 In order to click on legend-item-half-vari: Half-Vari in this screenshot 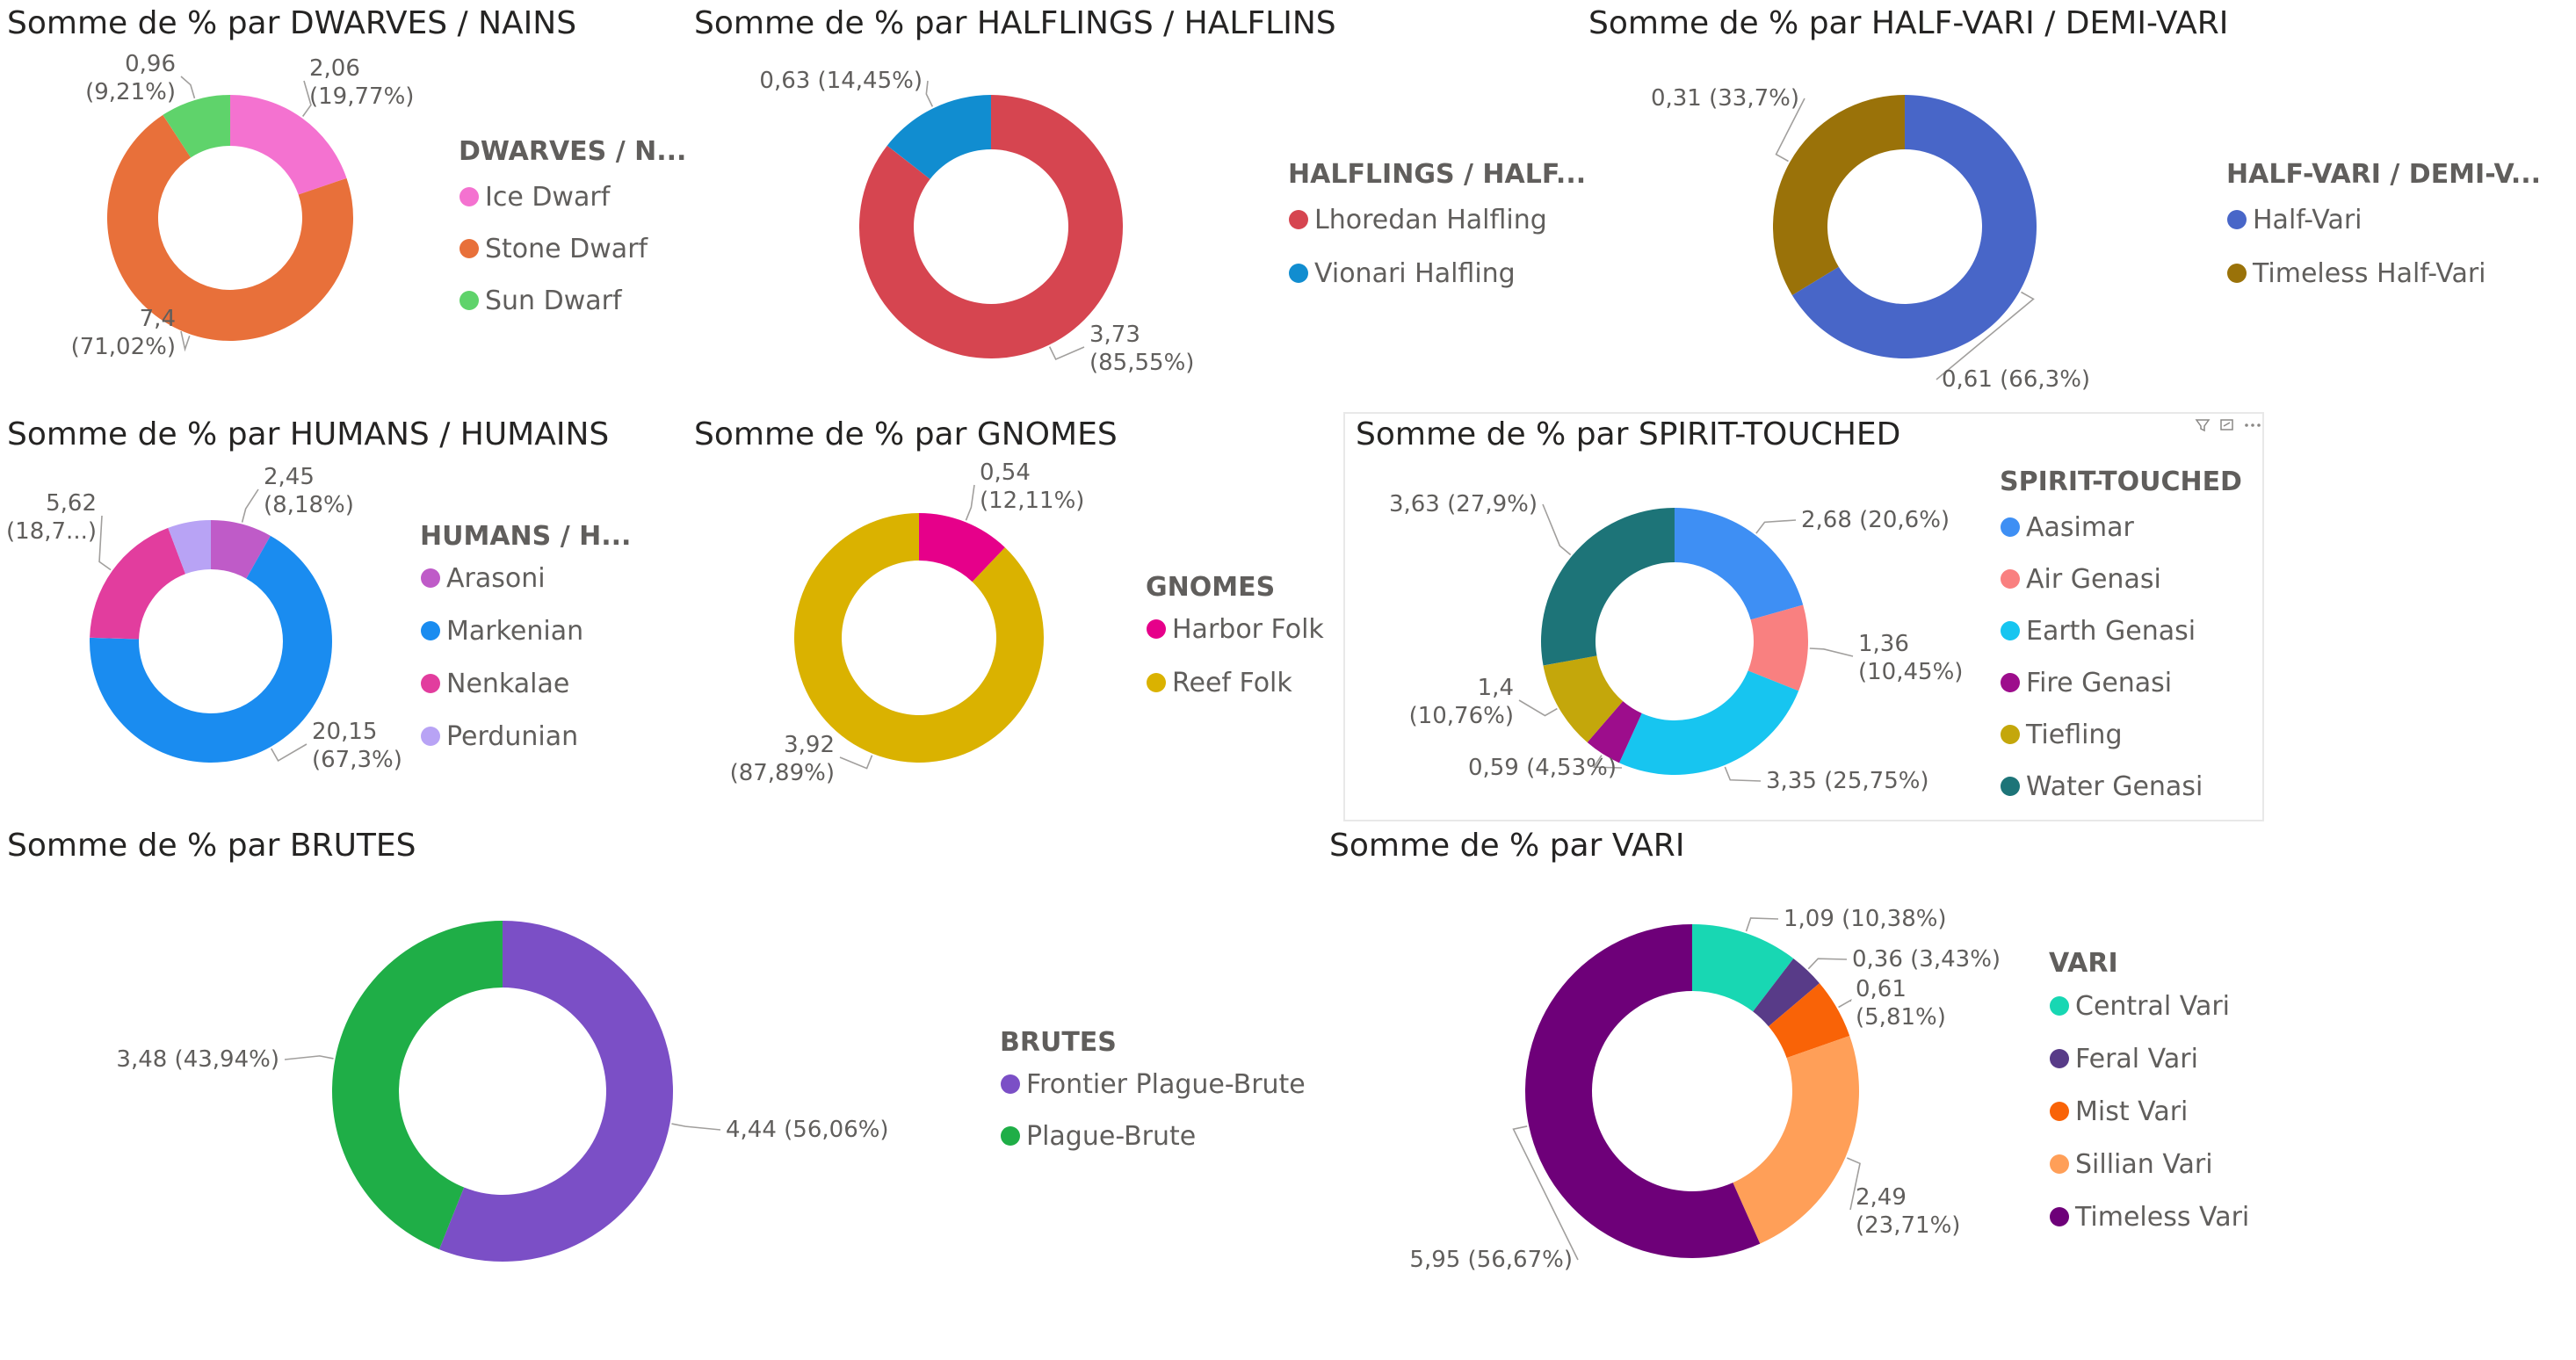, I will do `click(2295, 220)`.